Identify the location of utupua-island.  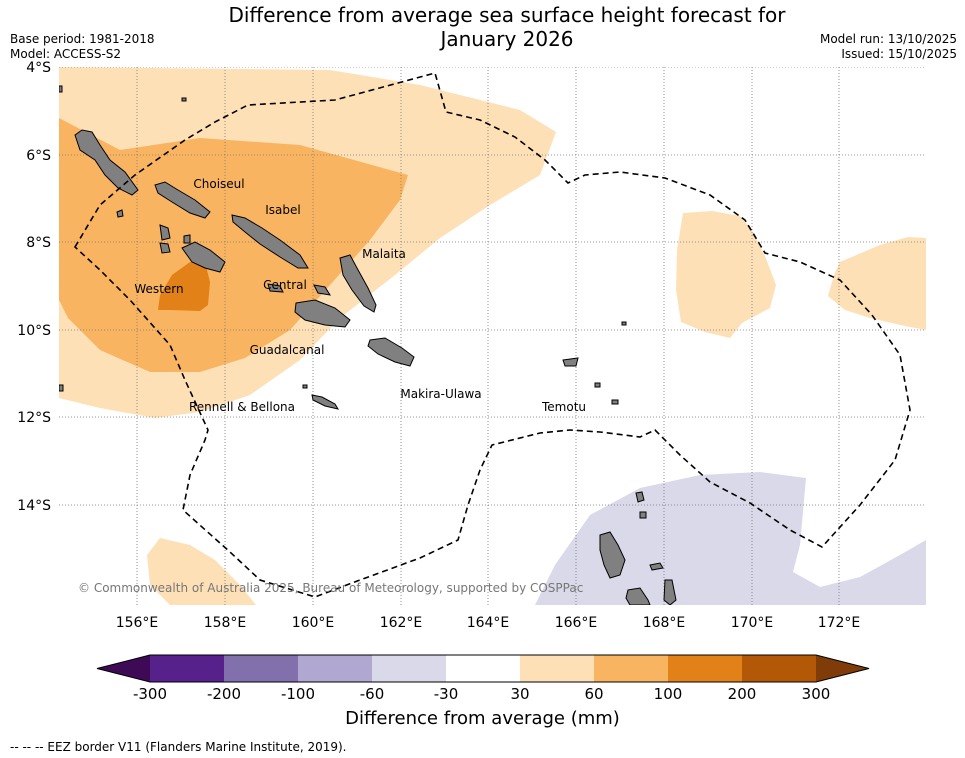
(615, 402).